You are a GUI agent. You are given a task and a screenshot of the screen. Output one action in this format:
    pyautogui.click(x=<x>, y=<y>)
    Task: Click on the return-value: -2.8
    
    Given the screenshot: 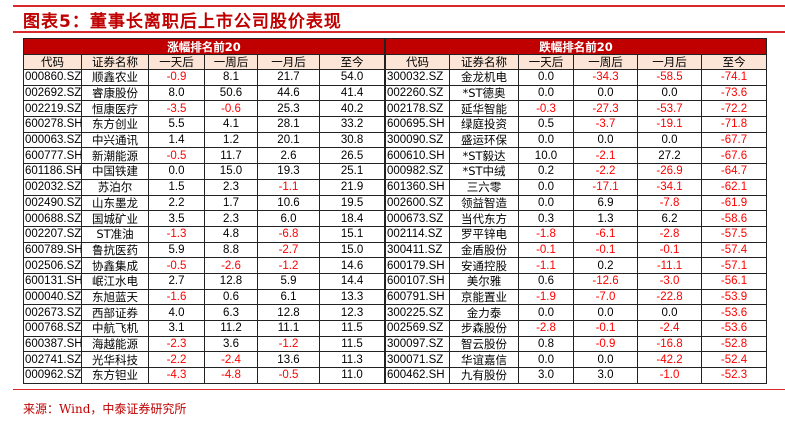 What is the action you would take?
    pyautogui.click(x=669, y=234)
    